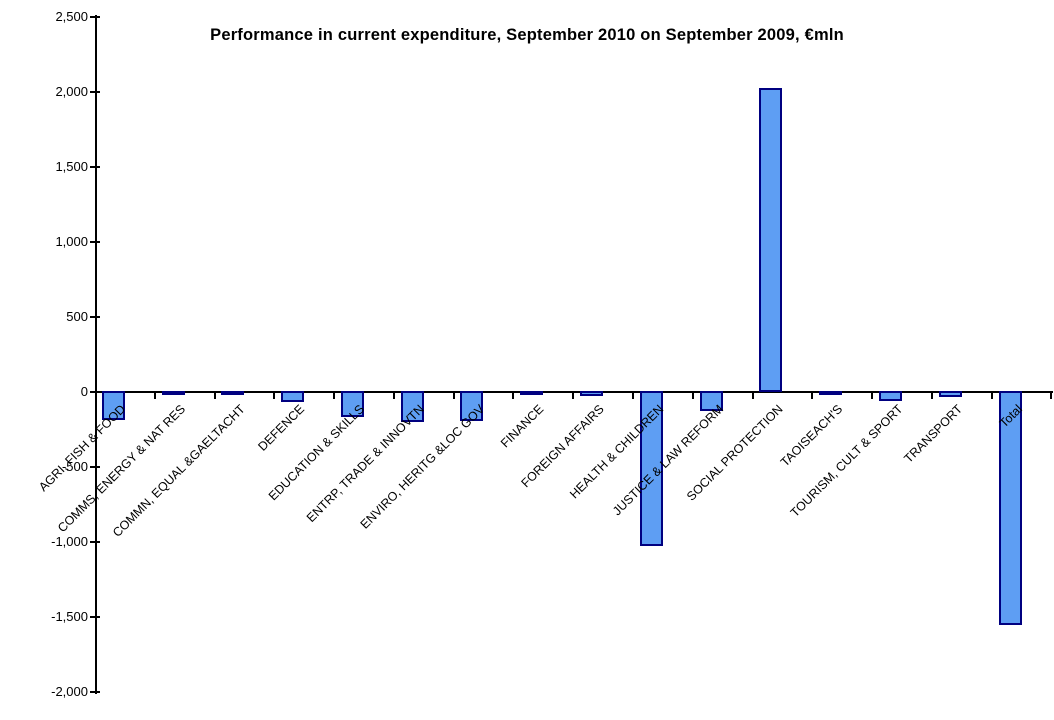  Describe the element at coordinates (812, 436) in the screenshot. I see `x-category-label: TAOISEACH'S` at that location.